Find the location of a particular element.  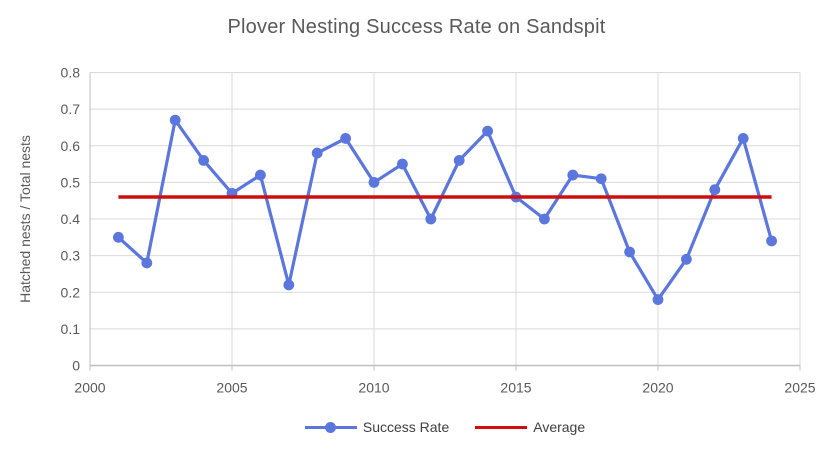

x-tick-label: 2000 is located at coordinates (89, 388).